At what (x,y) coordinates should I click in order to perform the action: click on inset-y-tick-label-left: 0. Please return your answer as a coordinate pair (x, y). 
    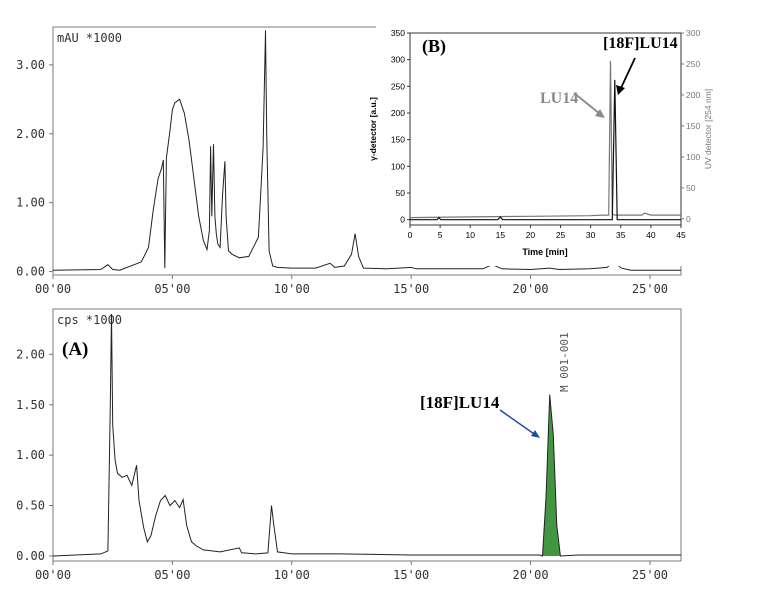
    Looking at the image, I should click on (402, 220).